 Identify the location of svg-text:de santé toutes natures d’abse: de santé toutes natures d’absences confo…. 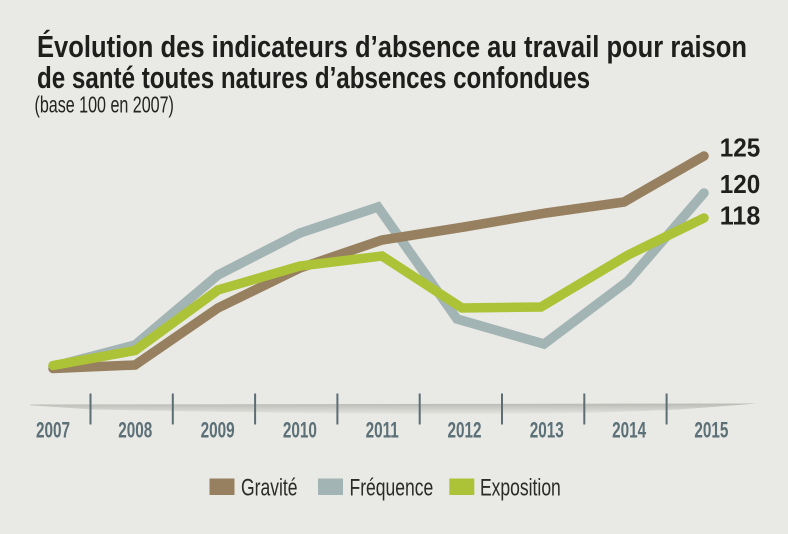
(313, 77).